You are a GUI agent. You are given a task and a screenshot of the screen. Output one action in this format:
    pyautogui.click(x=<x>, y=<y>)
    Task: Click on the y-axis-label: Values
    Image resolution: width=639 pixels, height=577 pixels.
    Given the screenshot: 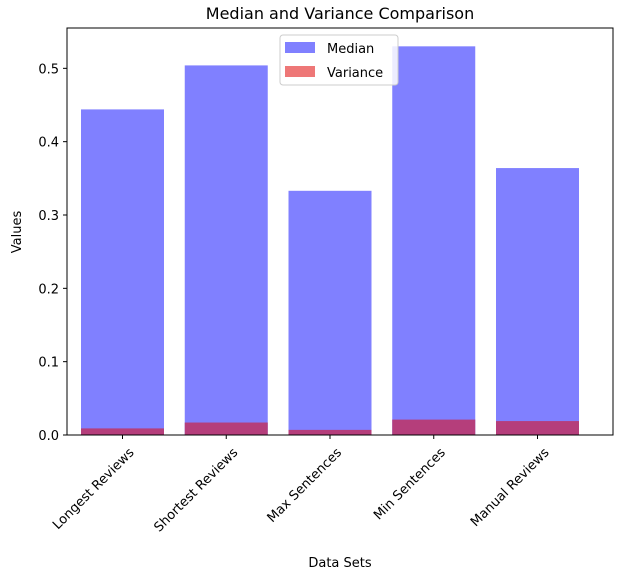 What is the action you would take?
    pyautogui.click(x=17, y=232)
    